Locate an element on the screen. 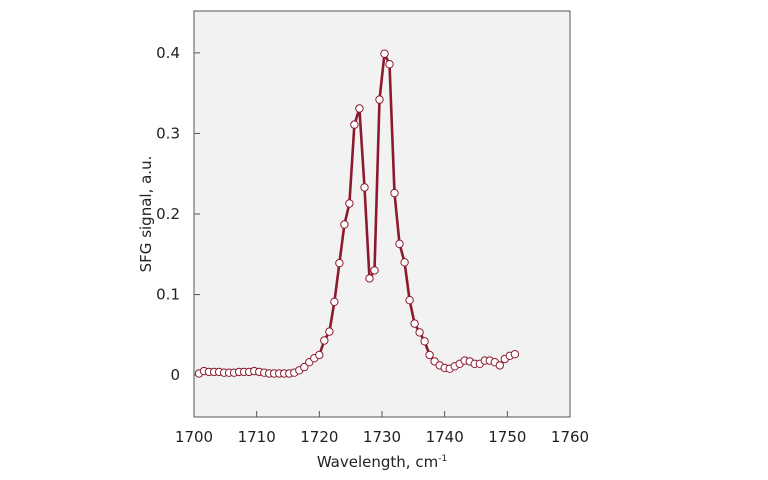 The height and width of the screenshot is (480, 768). x-tick-label: 1730 is located at coordinates (382, 437).